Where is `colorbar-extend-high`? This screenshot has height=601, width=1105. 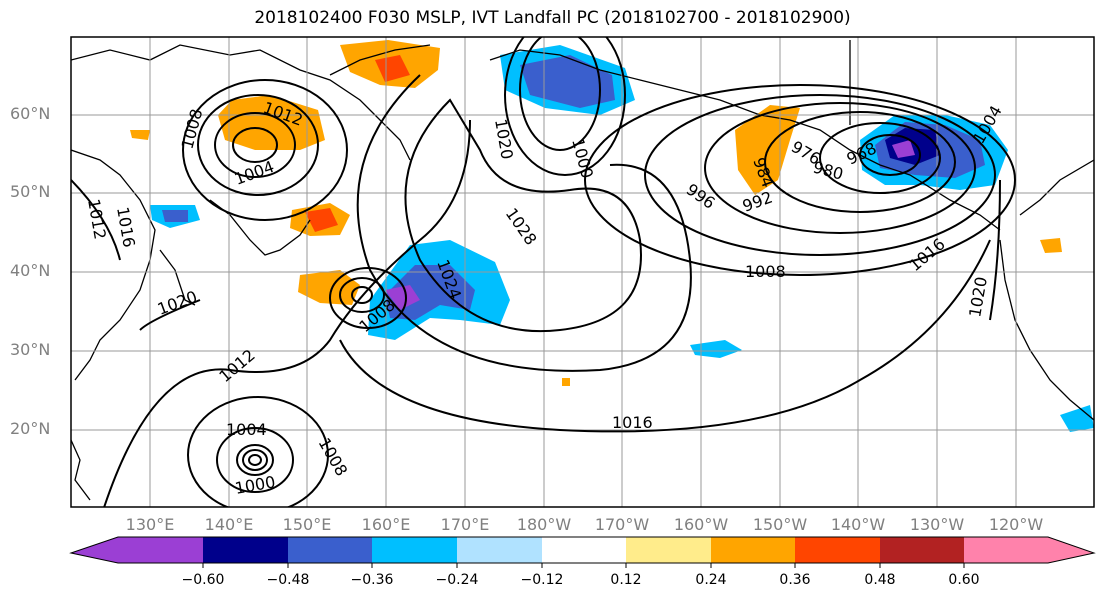 colorbar-extend-high is located at coordinates (1071, 550).